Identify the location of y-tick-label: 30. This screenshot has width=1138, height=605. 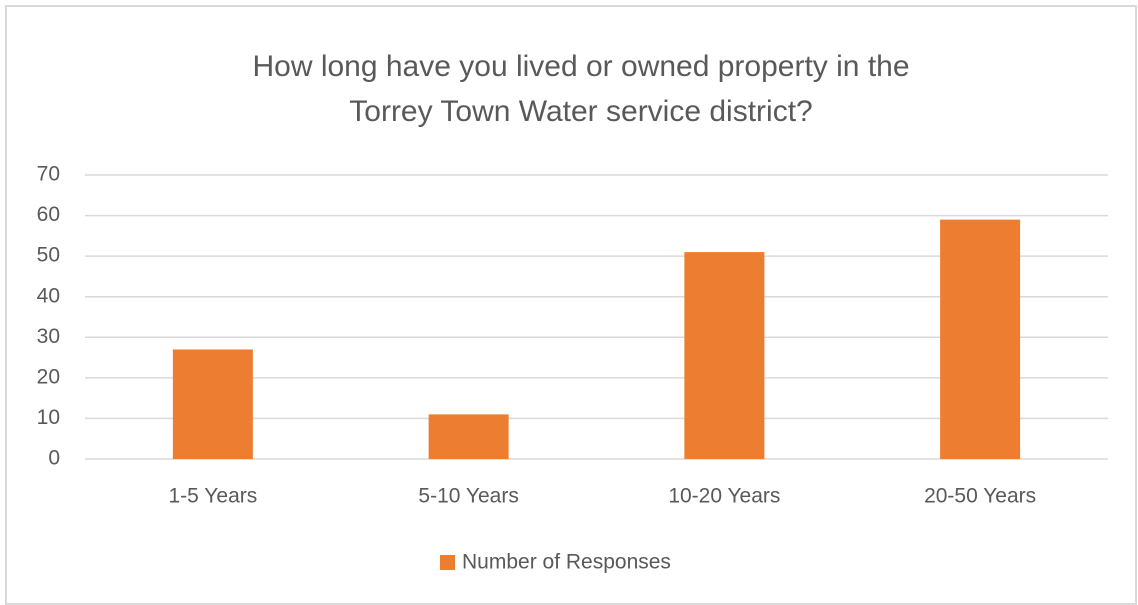
(48, 336).